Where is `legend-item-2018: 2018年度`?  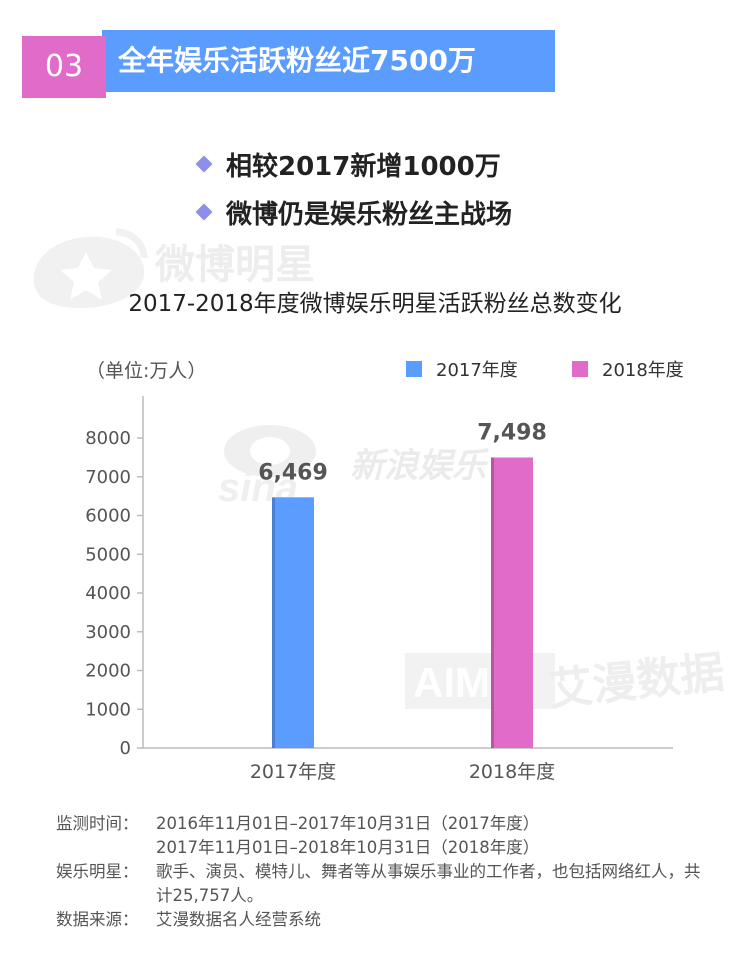 legend-item-2018: 2018年度 is located at coordinates (628, 369).